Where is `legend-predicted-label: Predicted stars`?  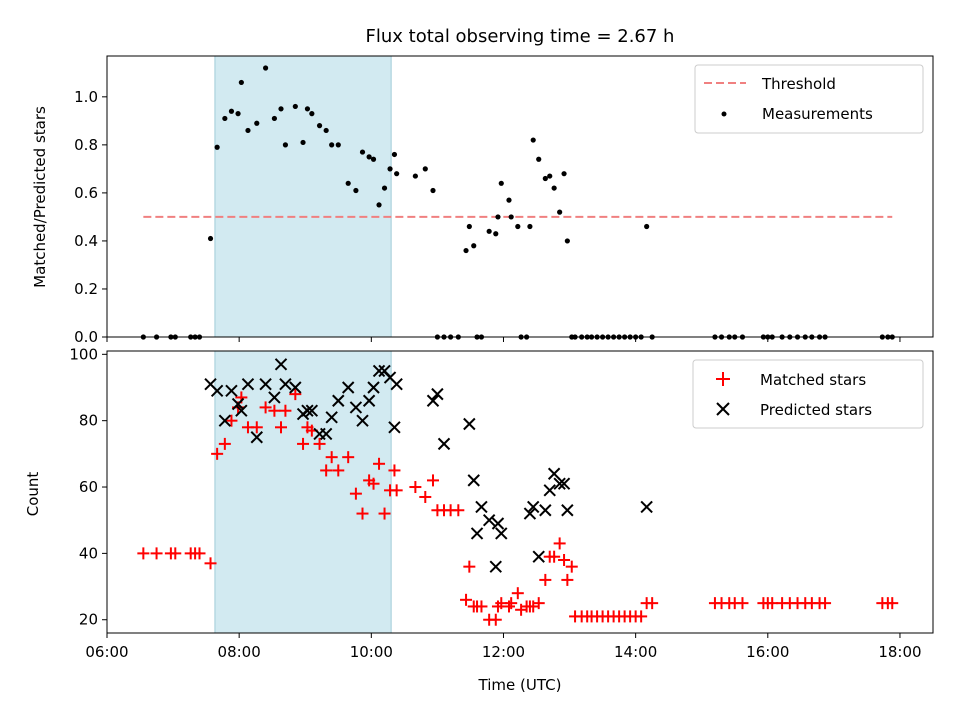 legend-predicted-label: Predicted stars is located at coordinates (816, 410).